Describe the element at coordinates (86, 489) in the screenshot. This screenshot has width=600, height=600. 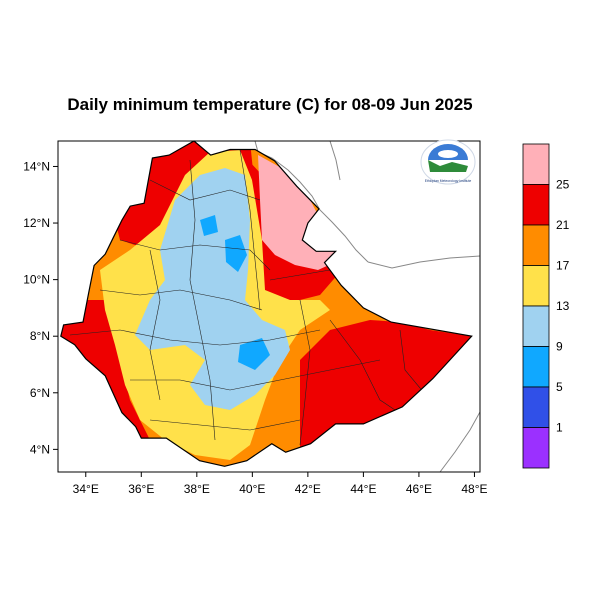
I see `x-tick-label: 34°E` at that location.